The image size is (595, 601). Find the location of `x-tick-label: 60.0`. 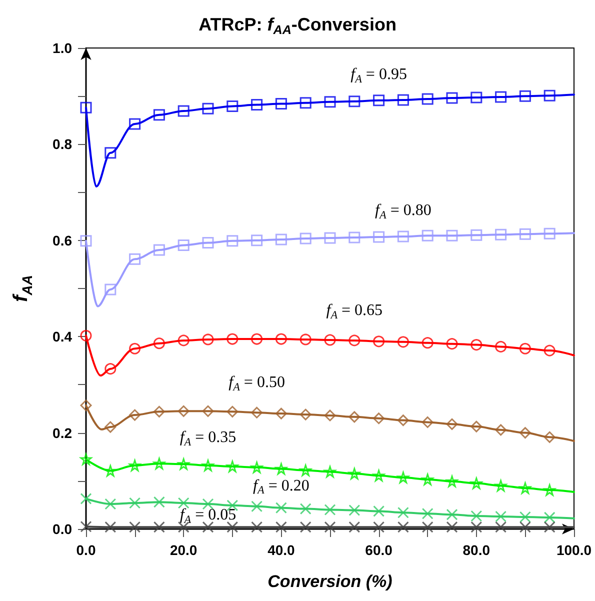

x-tick-label: 60.0 is located at coordinates (379, 550).